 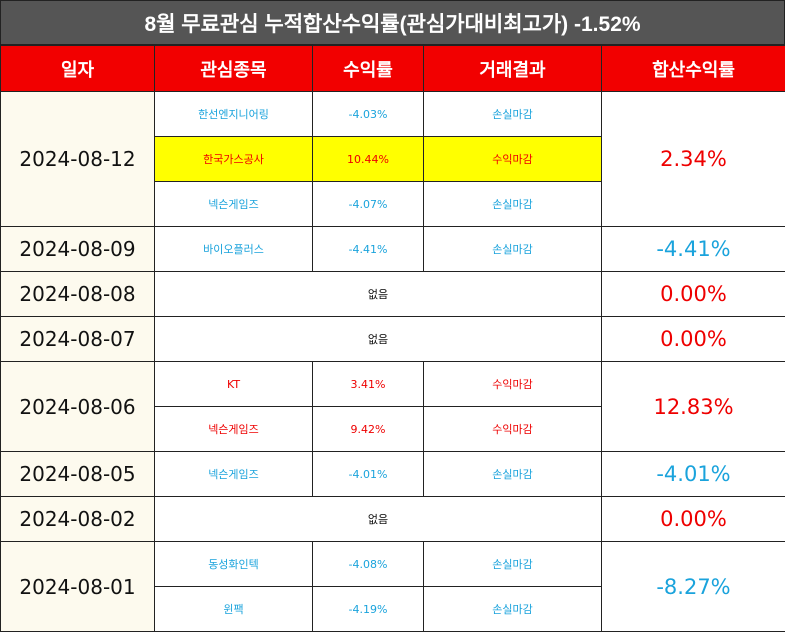 I want to click on rate-cell: 3.41%, so click(x=368, y=384).